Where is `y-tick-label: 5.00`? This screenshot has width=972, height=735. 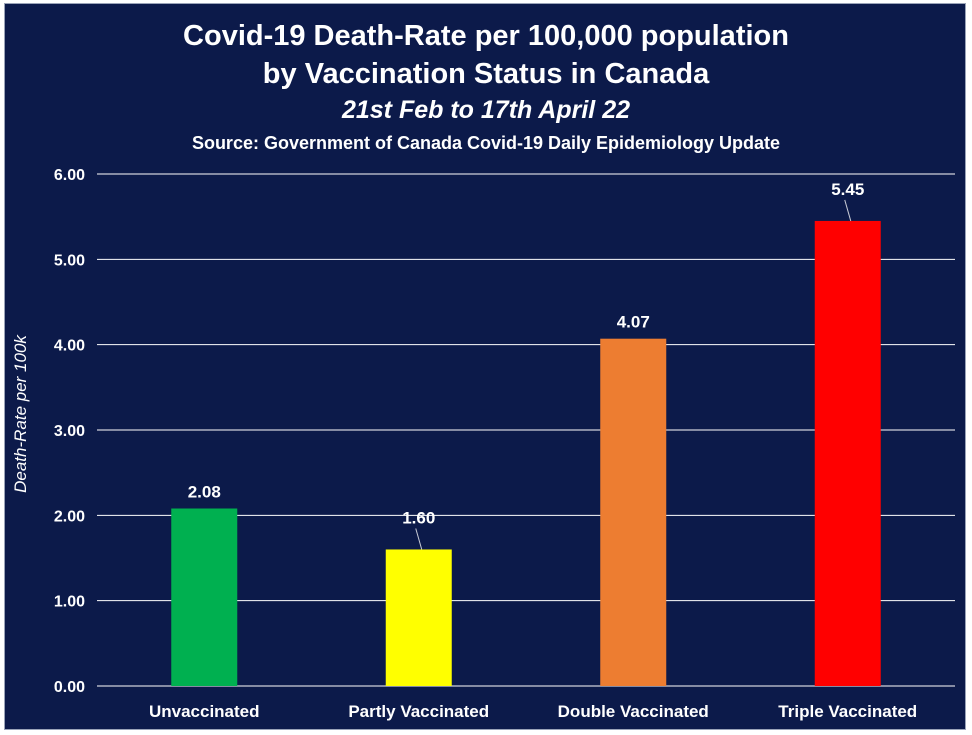
y-tick-label: 5.00 is located at coordinates (69, 260).